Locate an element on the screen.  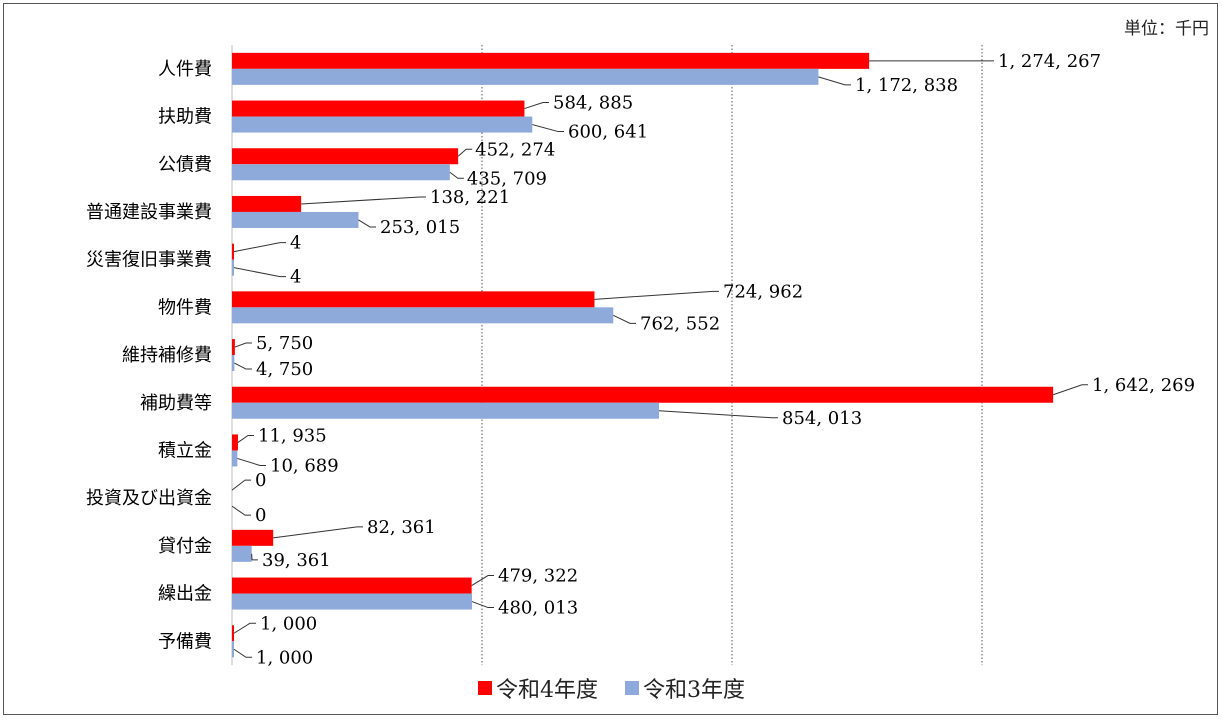
data-label-series-1: 10, 689 is located at coordinates (304, 465).